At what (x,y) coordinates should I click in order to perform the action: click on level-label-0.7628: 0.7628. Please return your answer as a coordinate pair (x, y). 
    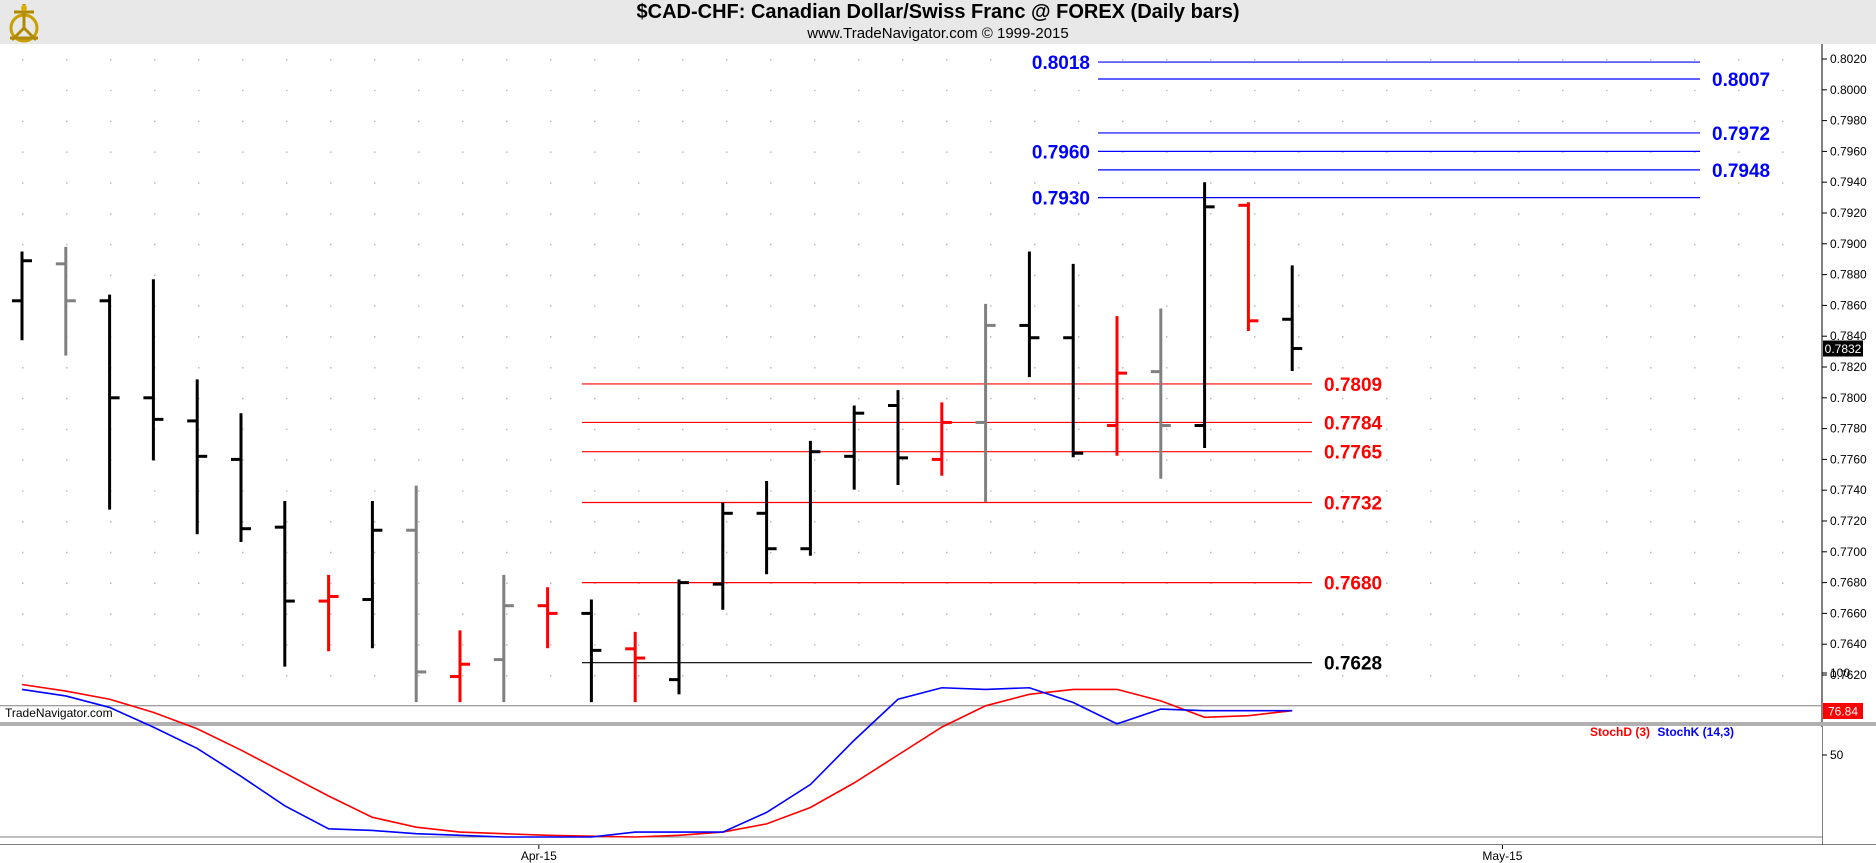
    Looking at the image, I should click on (1353, 664).